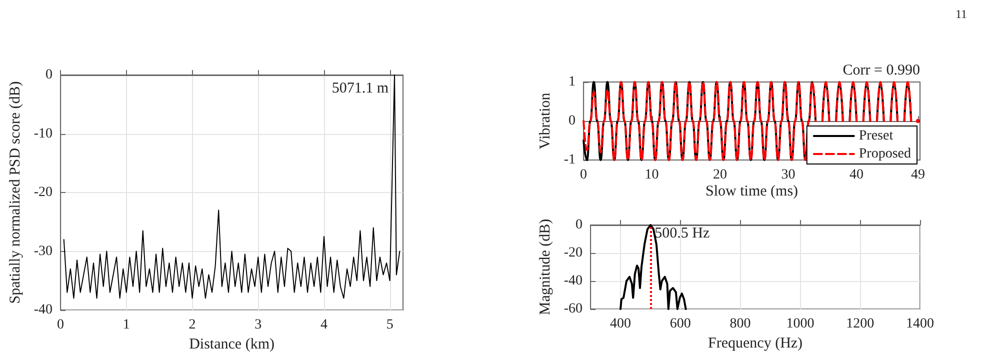  I want to click on x-tick-label: 0, so click(60, 325).